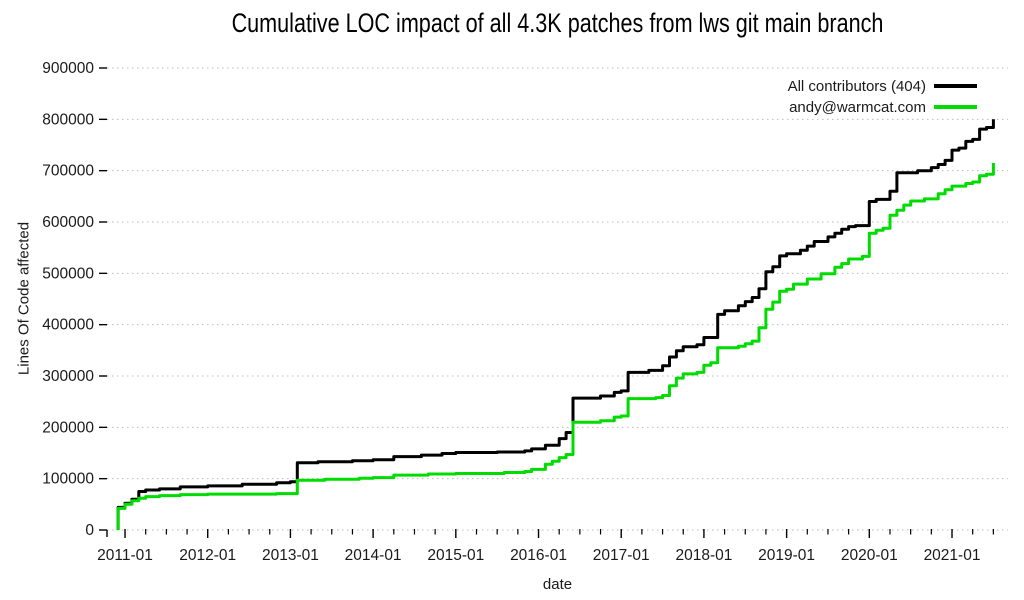 This screenshot has height=600, width=1024. What do you see at coordinates (703, 555) in the screenshot?
I see `x-tick-label: 2018-01` at bounding box center [703, 555].